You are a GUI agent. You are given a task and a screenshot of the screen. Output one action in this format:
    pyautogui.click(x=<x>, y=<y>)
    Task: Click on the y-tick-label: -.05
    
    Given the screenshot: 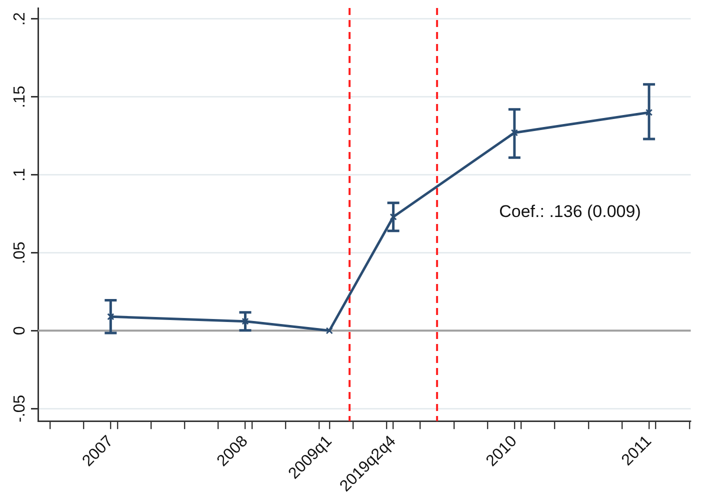 What is the action you would take?
    pyautogui.click(x=19, y=408)
    